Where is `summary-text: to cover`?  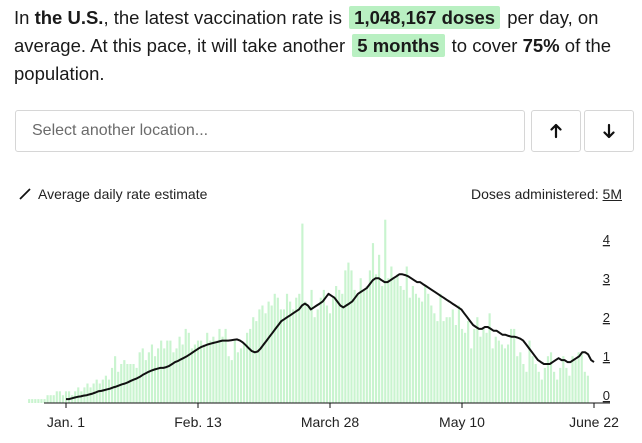
summary-text: to cover is located at coordinates (484, 45).